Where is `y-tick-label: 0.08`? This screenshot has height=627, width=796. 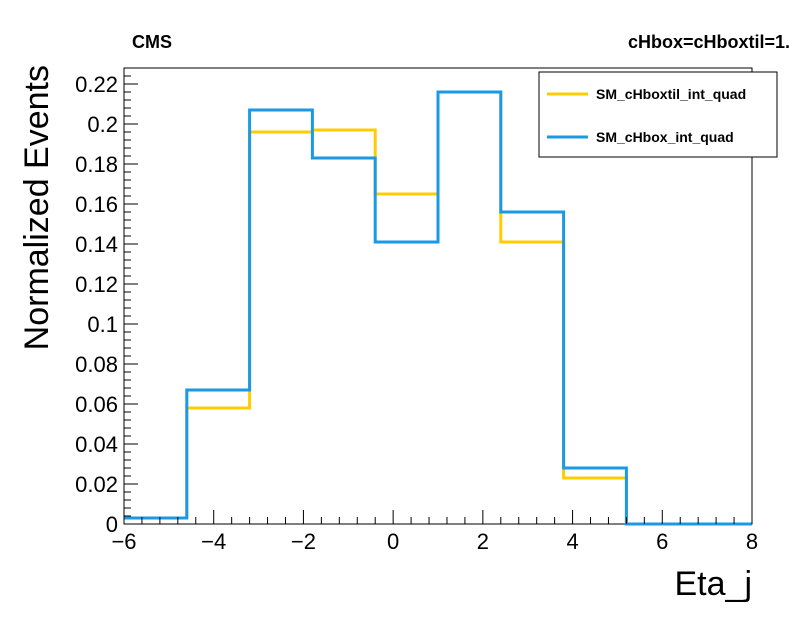 y-tick-label: 0.08 is located at coordinates (96, 364).